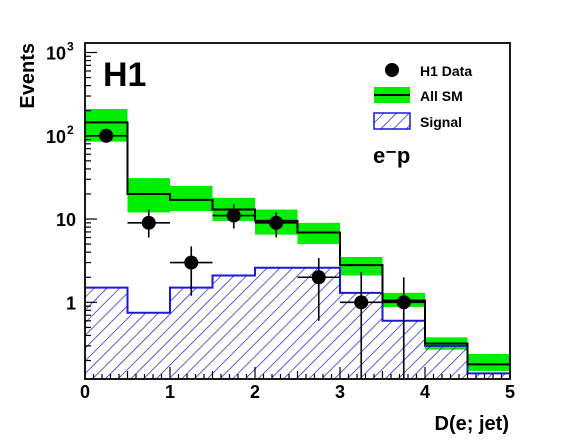 The height and width of the screenshot is (446, 567). What do you see at coordinates (441, 122) in the screenshot?
I see `legend-label-signal: Signal` at bounding box center [441, 122].